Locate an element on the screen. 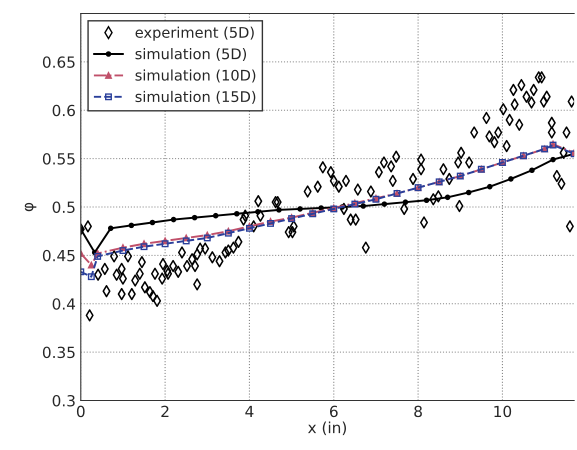 This screenshot has width=577, height=450. y-tick-label: 0.65 is located at coordinates (58, 62).